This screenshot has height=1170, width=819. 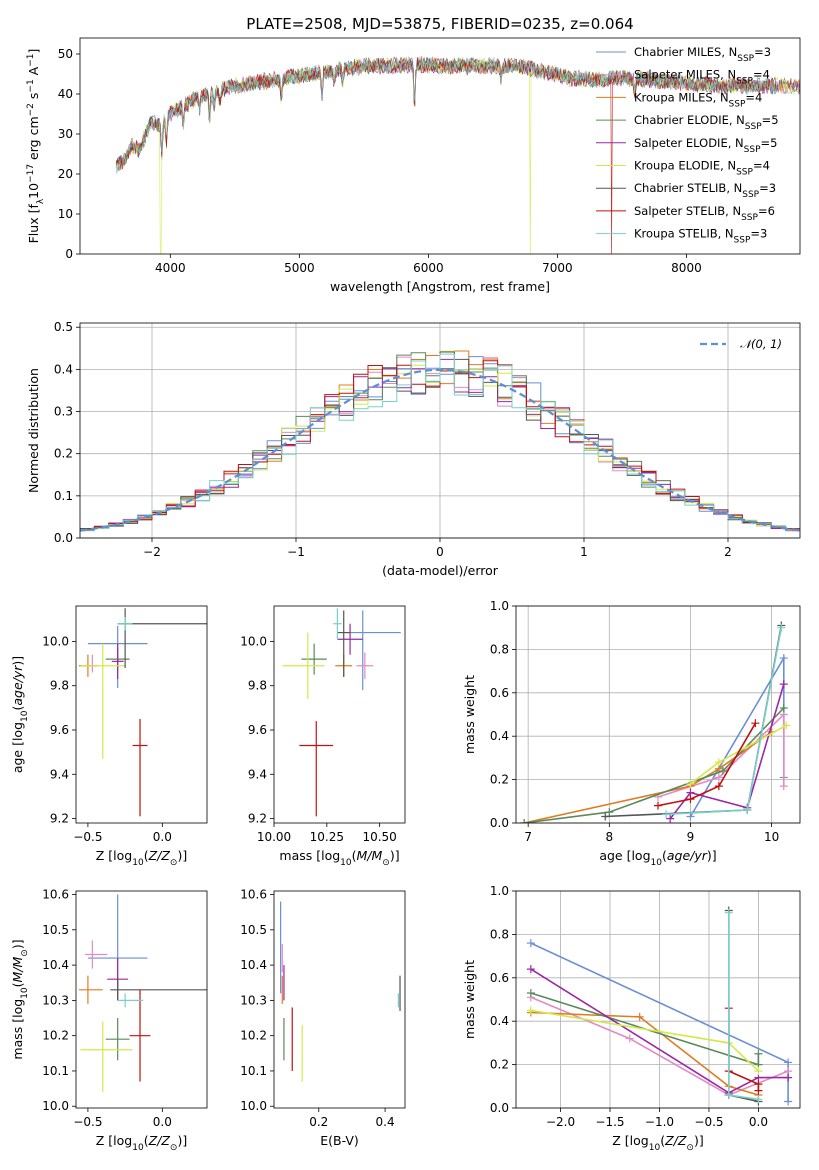 What do you see at coordinates (162, 638) in the screenshot?
I see `point-chabrier-stelib` at bounding box center [162, 638].